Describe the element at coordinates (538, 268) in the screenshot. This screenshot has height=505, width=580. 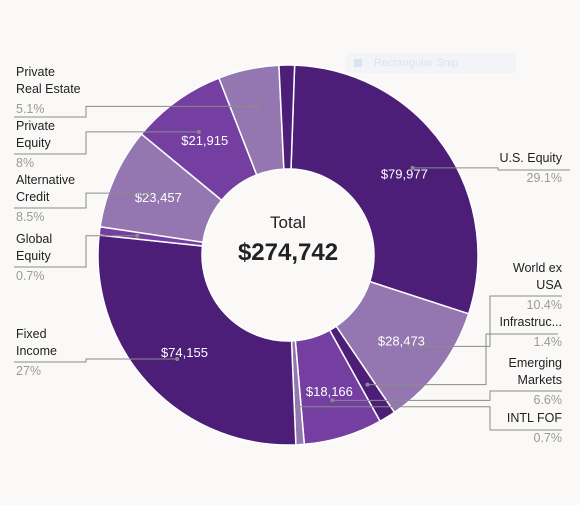
I see `slice-name-world-ex-usa: World ex` at that location.